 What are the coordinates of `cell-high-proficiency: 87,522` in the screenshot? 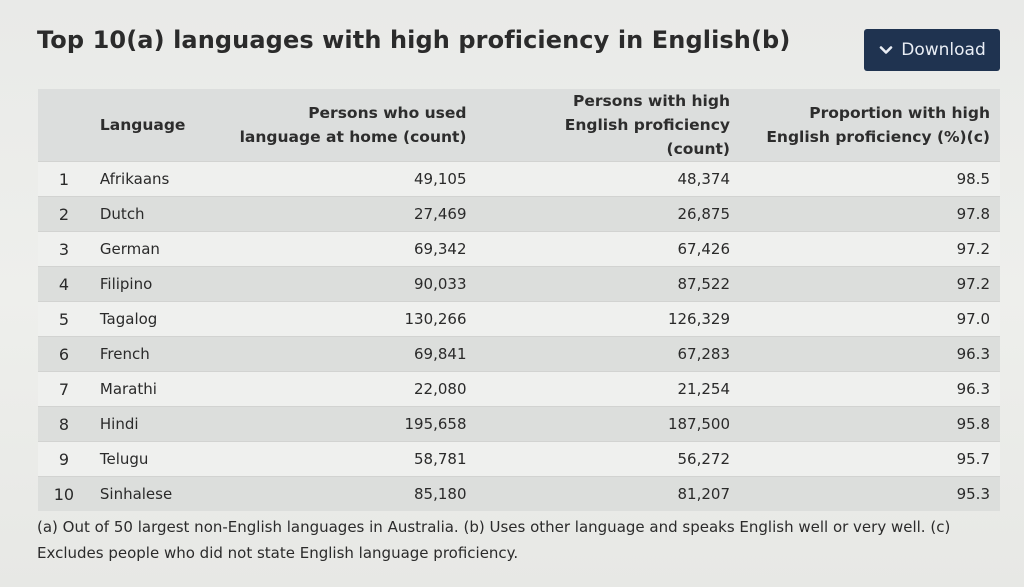 It's located at (618, 284).